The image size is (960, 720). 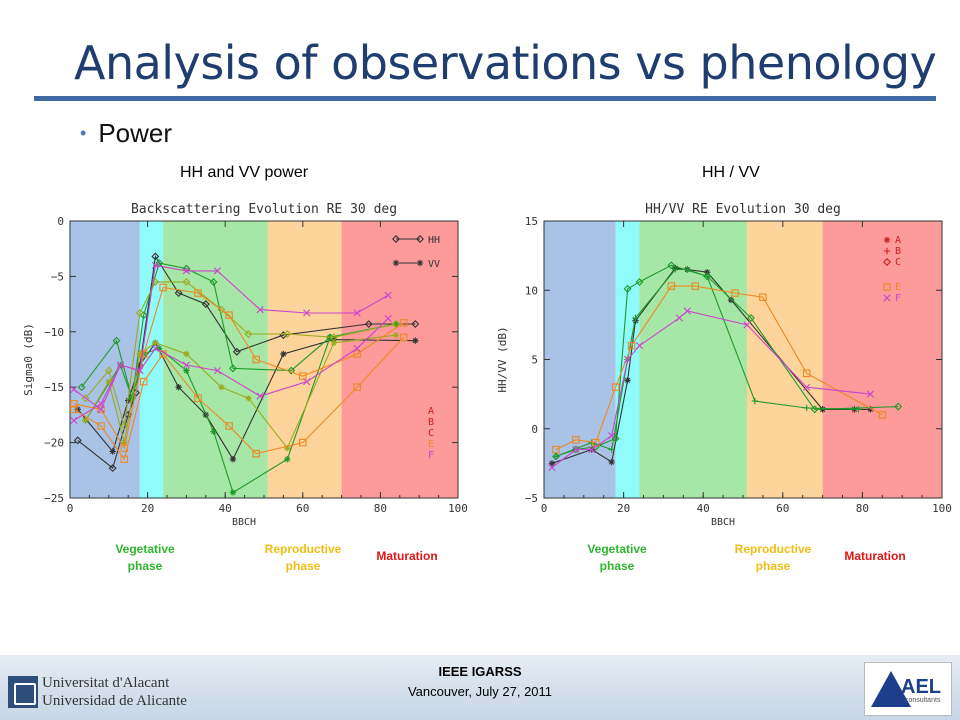 I want to click on x-tick-label: 40, so click(x=703, y=508).